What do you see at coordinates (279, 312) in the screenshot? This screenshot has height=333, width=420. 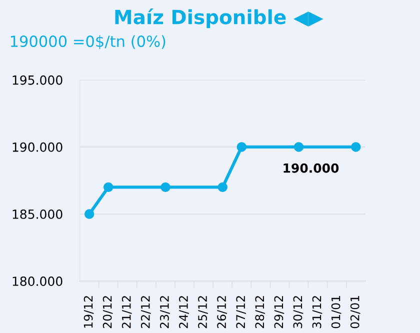 I see `x-tick-label: 29/12` at bounding box center [279, 312].